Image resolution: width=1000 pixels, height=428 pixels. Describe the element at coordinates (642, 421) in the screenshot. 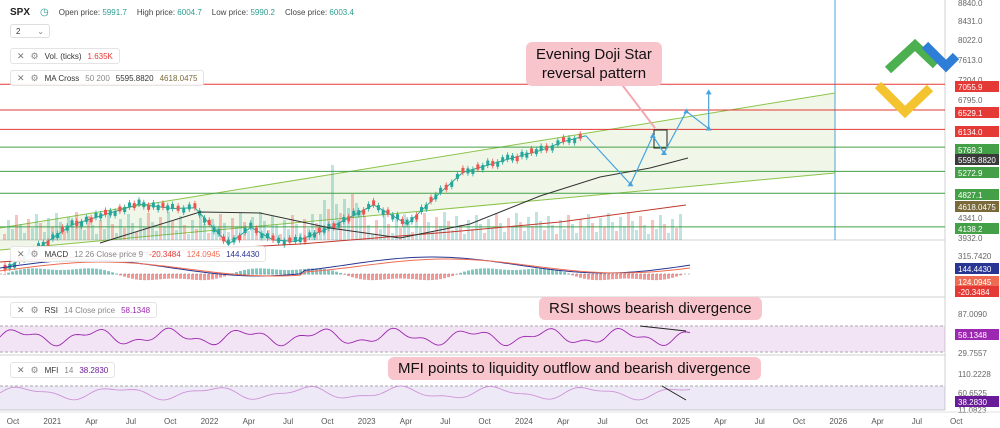

I see `time-tick-label: Oct` at that location.